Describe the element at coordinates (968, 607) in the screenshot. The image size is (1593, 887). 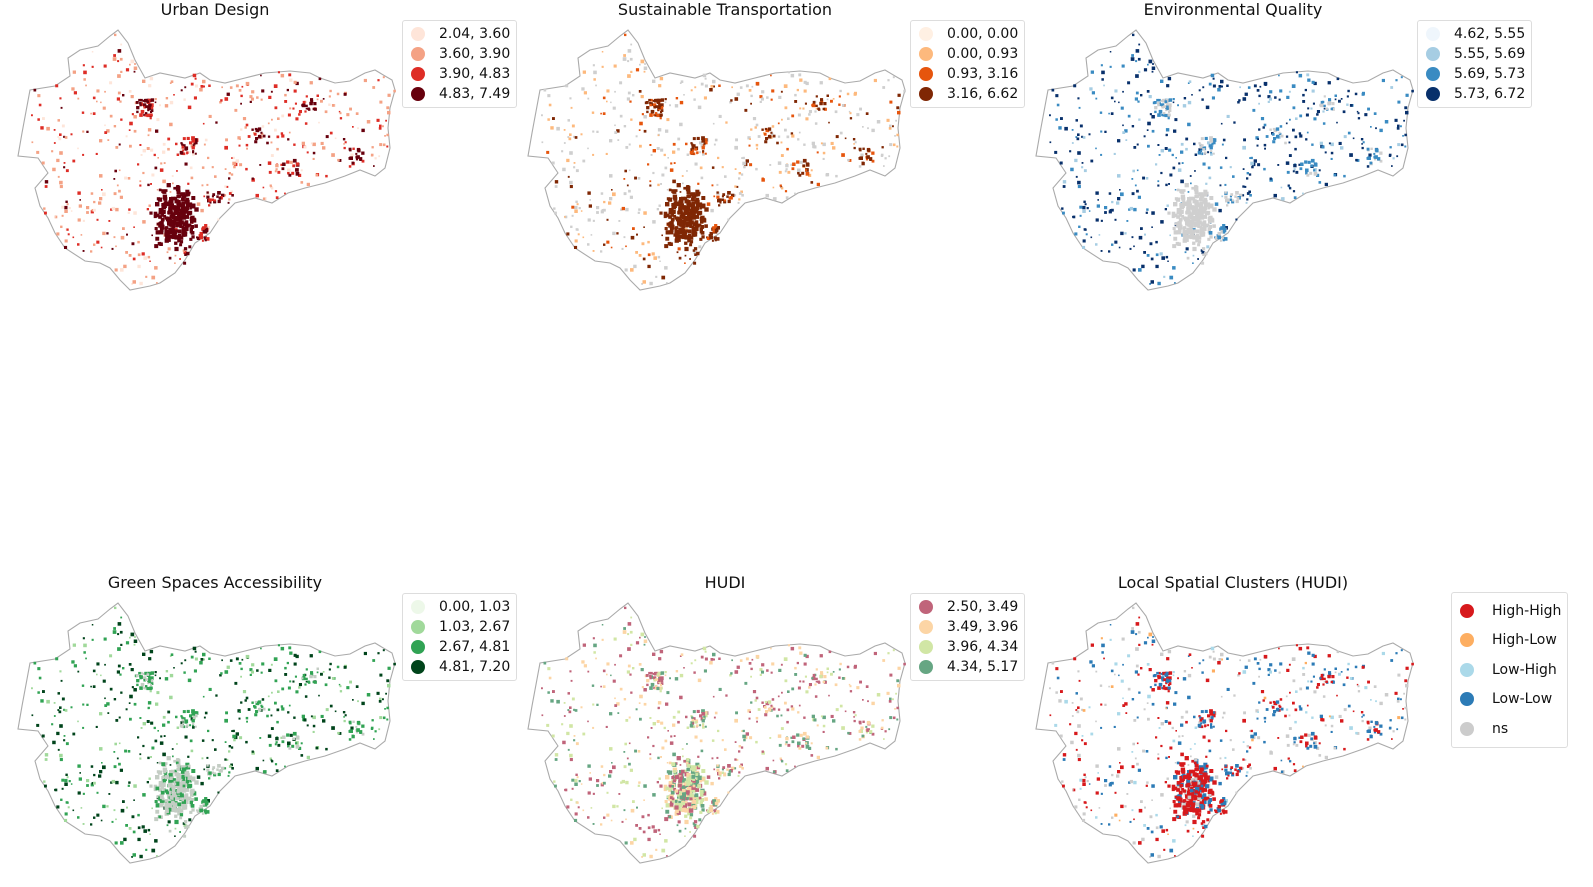
I see `legend-entry: 2.50, 3.49` at that location.